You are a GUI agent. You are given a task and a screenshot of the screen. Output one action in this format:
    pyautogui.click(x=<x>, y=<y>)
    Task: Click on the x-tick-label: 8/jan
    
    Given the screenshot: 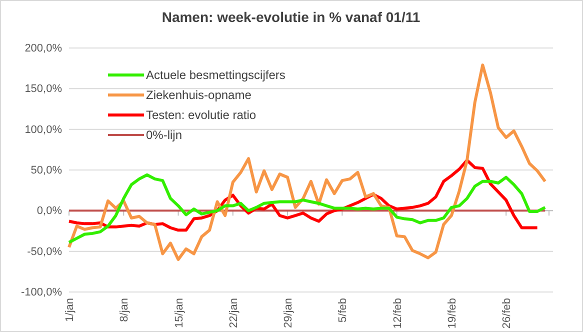 What is the action you would take?
    pyautogui.click(x=124, y=310)
    